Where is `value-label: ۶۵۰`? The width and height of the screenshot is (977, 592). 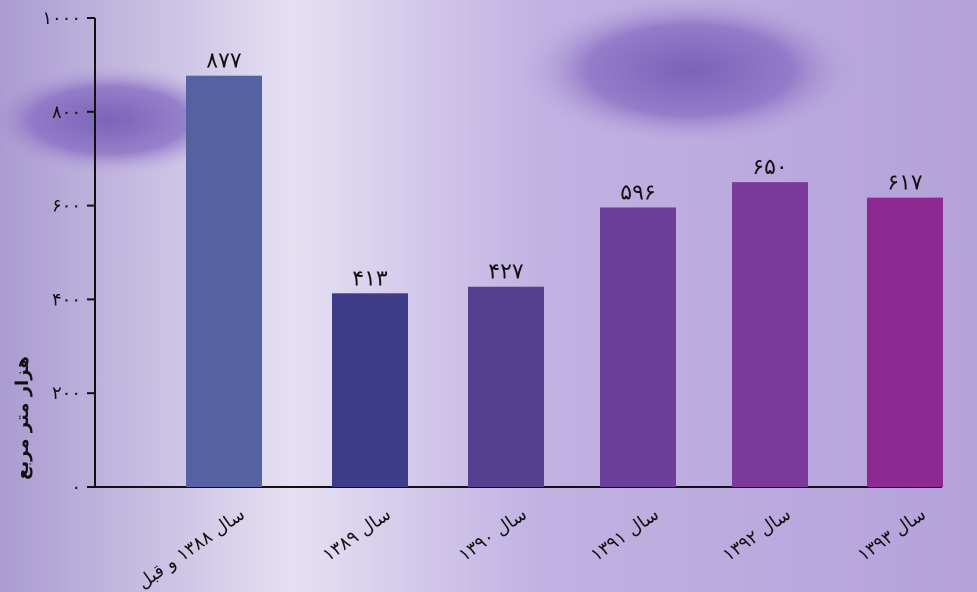
value-label: ۶۵۰ is located at coordinates (769, 167).